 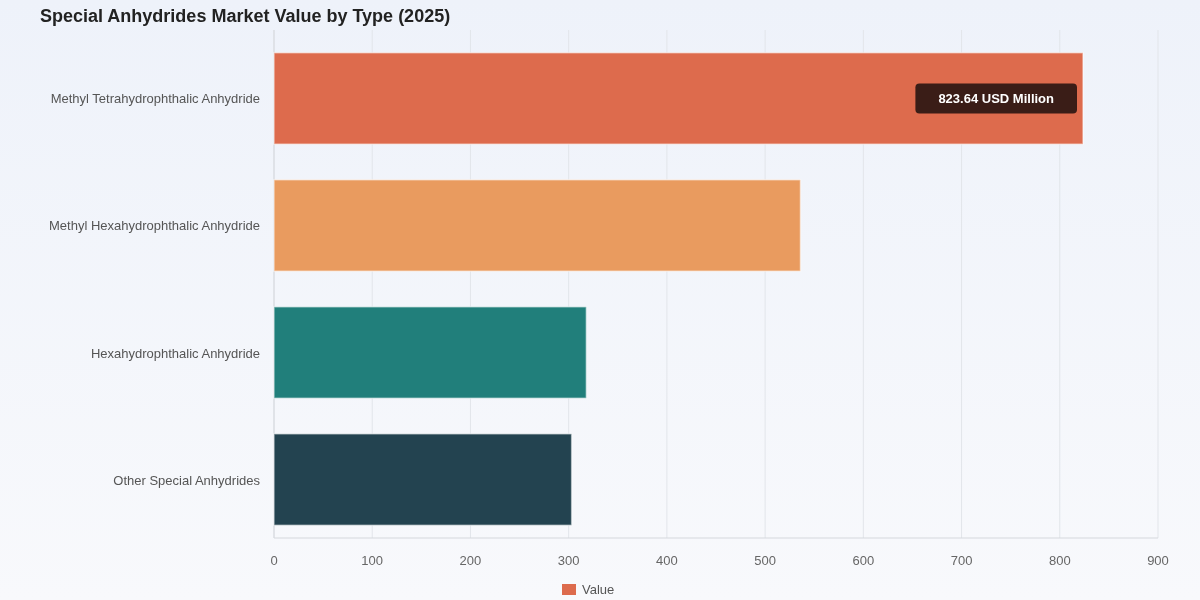 I want to click on y-tick-label: Methyl Tetrahydrophthalic Anhydride, so click(x=155, y=99).